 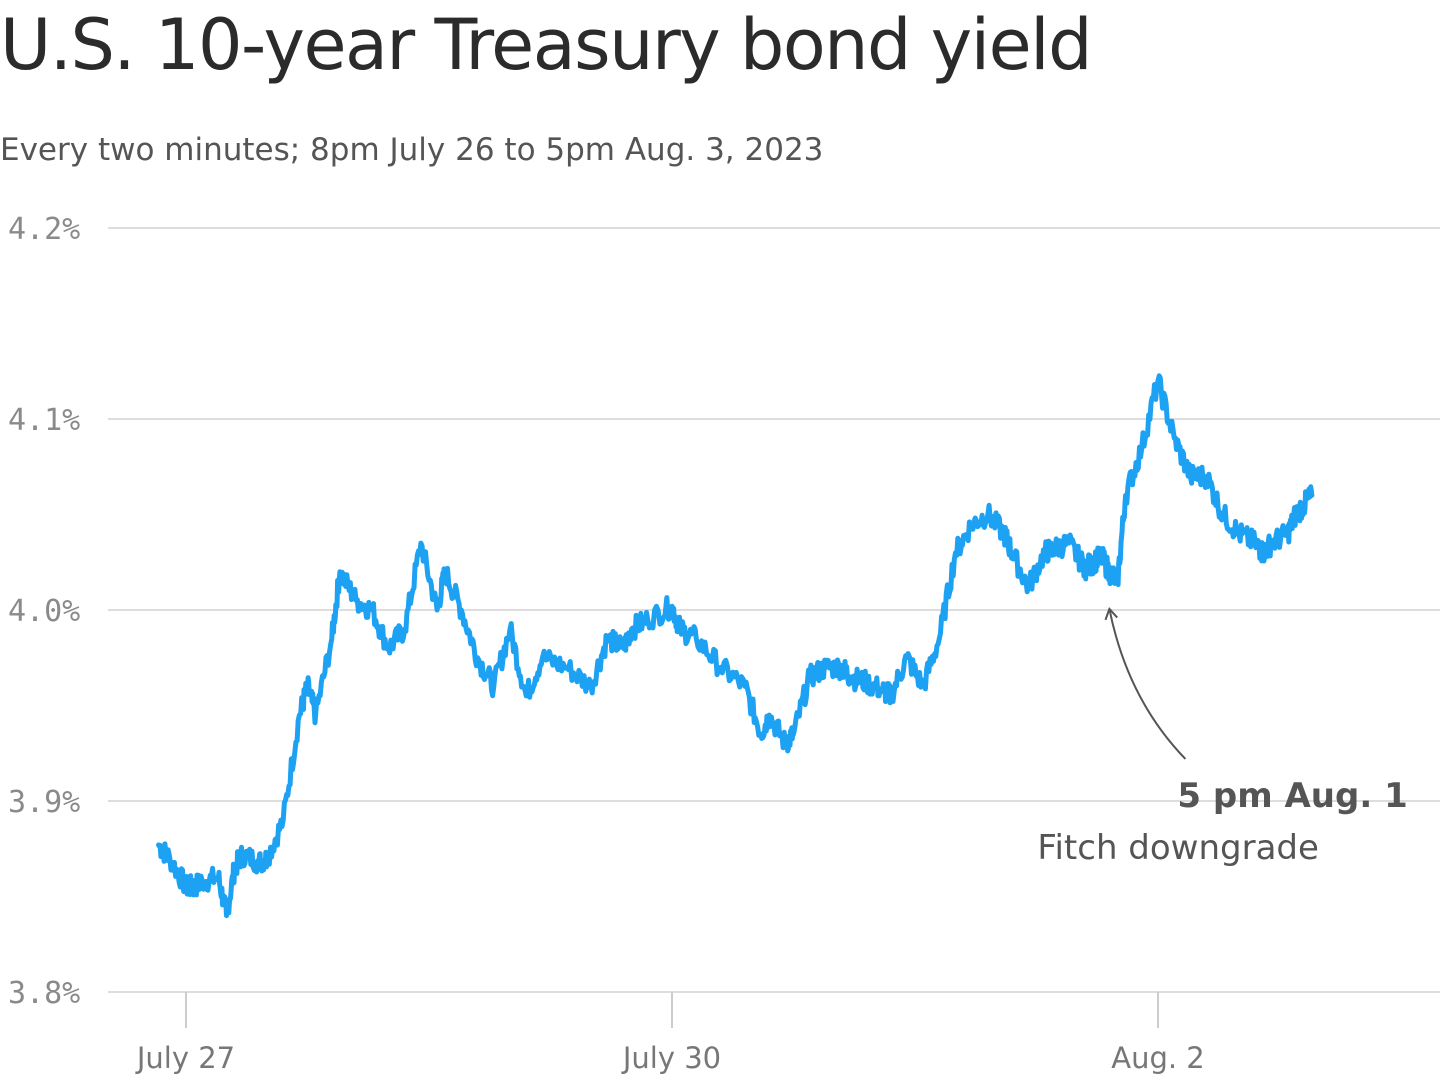 I want to click on x-tick-label: July 30, so click(x=671, y=1058).